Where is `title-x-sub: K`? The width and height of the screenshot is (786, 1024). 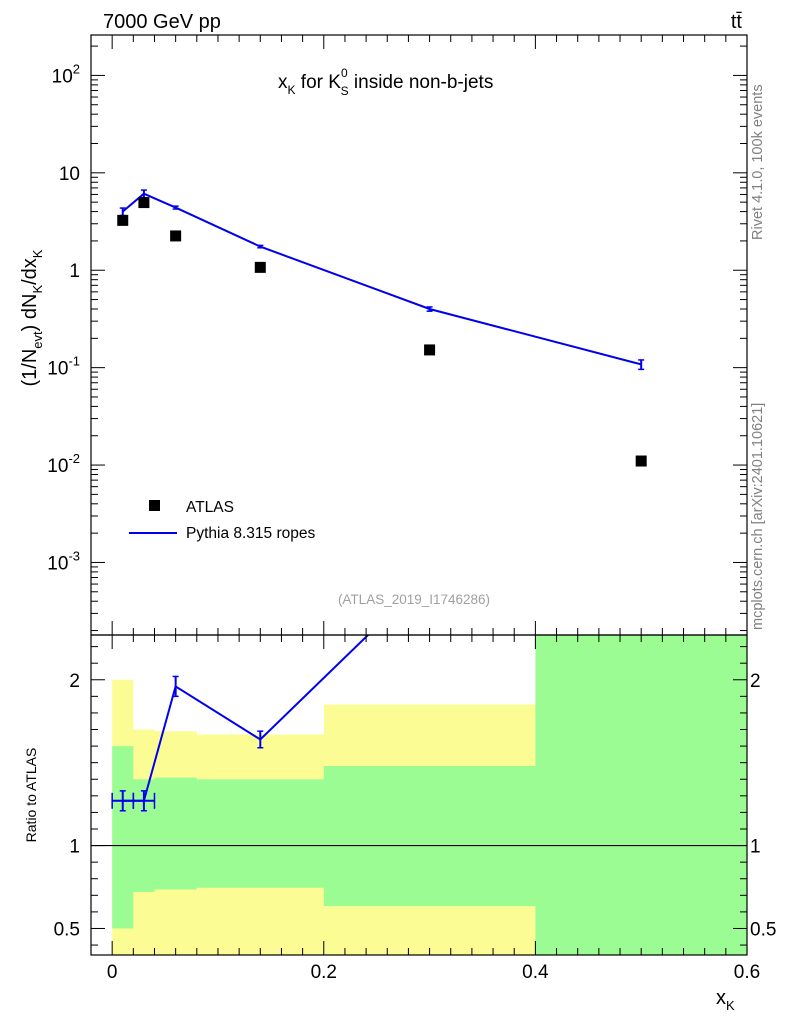
title-x-sub: K is located at coordinates (292, 90).